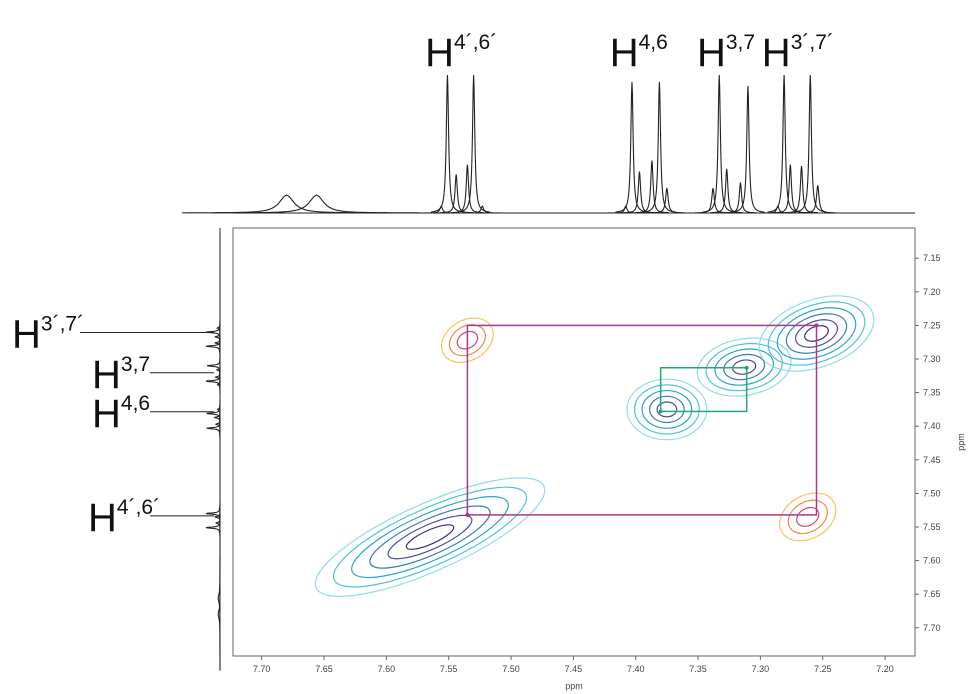  What do you see at coordinates (932, 393) in the screenshot?
I see `y-tick-label: 7.35` at bounding box center [932, 393].